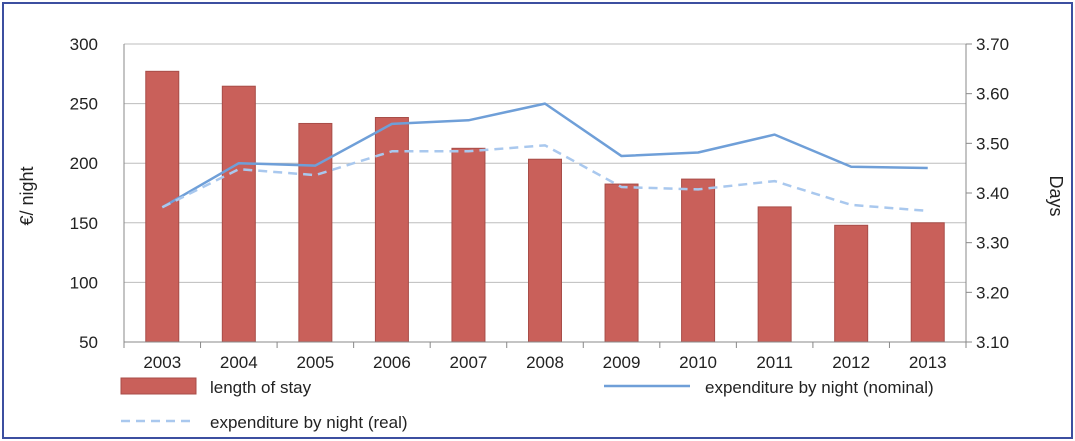 This screenshot has width=1075, height=441. Describe the element at coordinates (315, 362) in the screenshot. I see `x-tick-label: 2005` at that location.